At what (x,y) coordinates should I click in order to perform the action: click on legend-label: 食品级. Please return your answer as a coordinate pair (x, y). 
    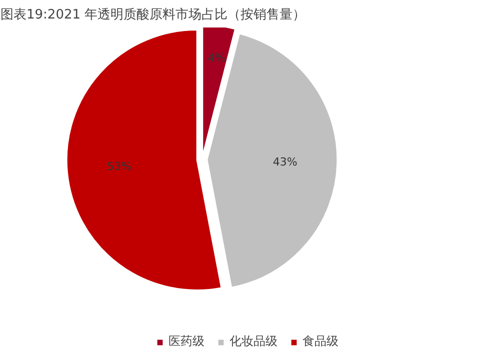
    Looking at the image, I should click on (320, 341).